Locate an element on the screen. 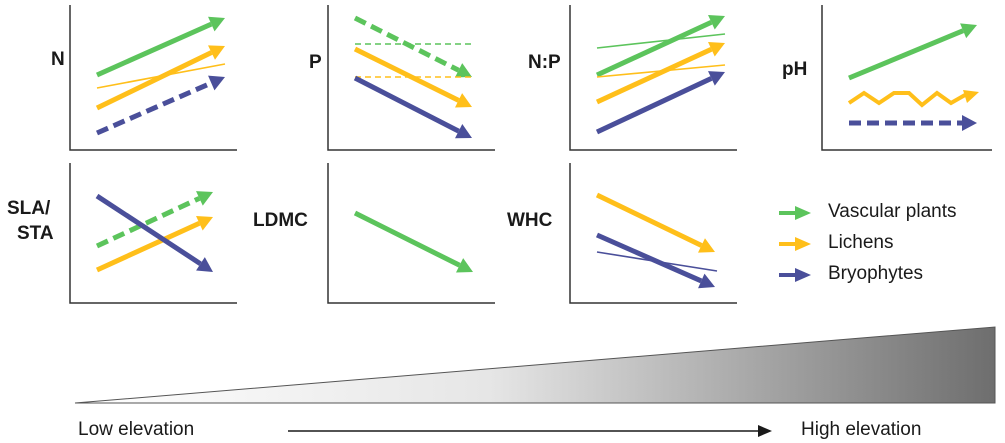  n-bryophytes-trend-3-line is located at coordinates (154, 108).